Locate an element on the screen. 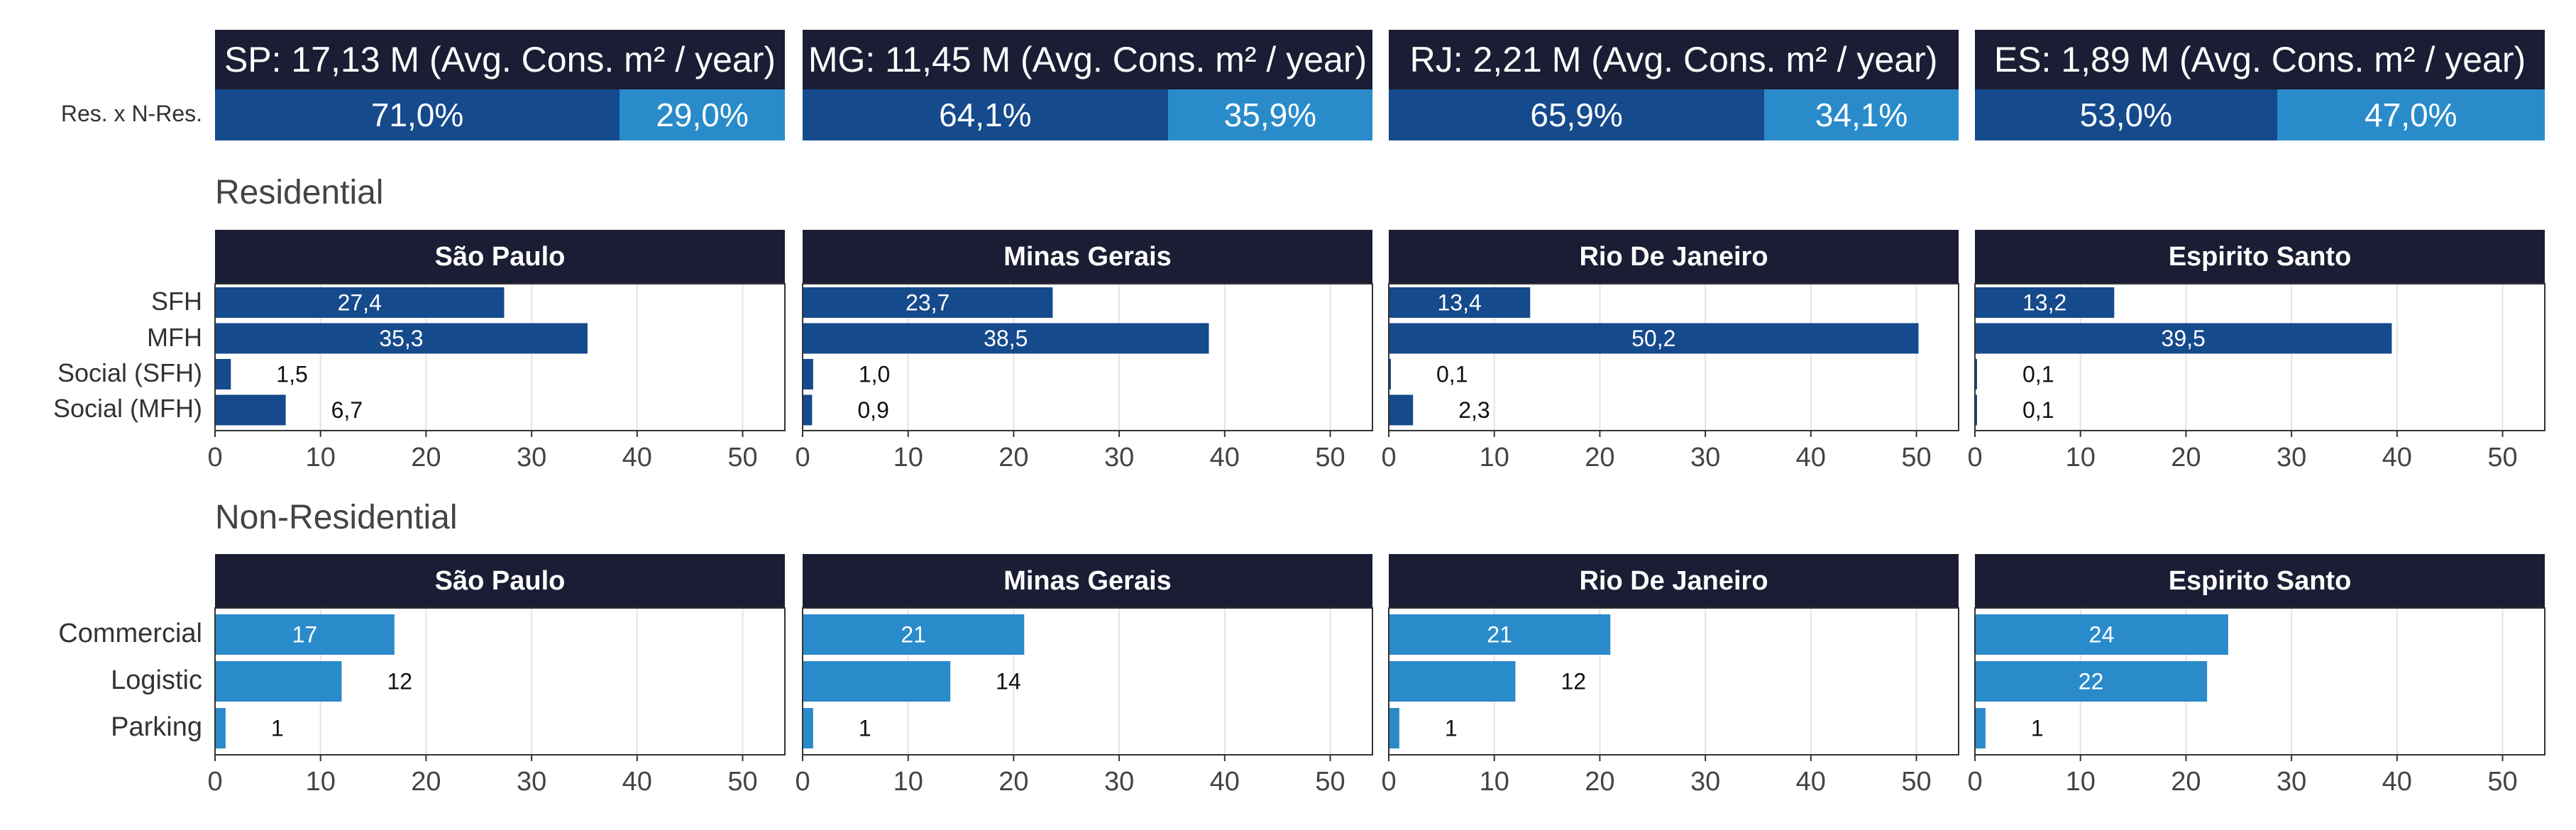 The width and height of the screenshot is (2576, 830). category-label: Social (MFH) is located at coordinates (127, 409).